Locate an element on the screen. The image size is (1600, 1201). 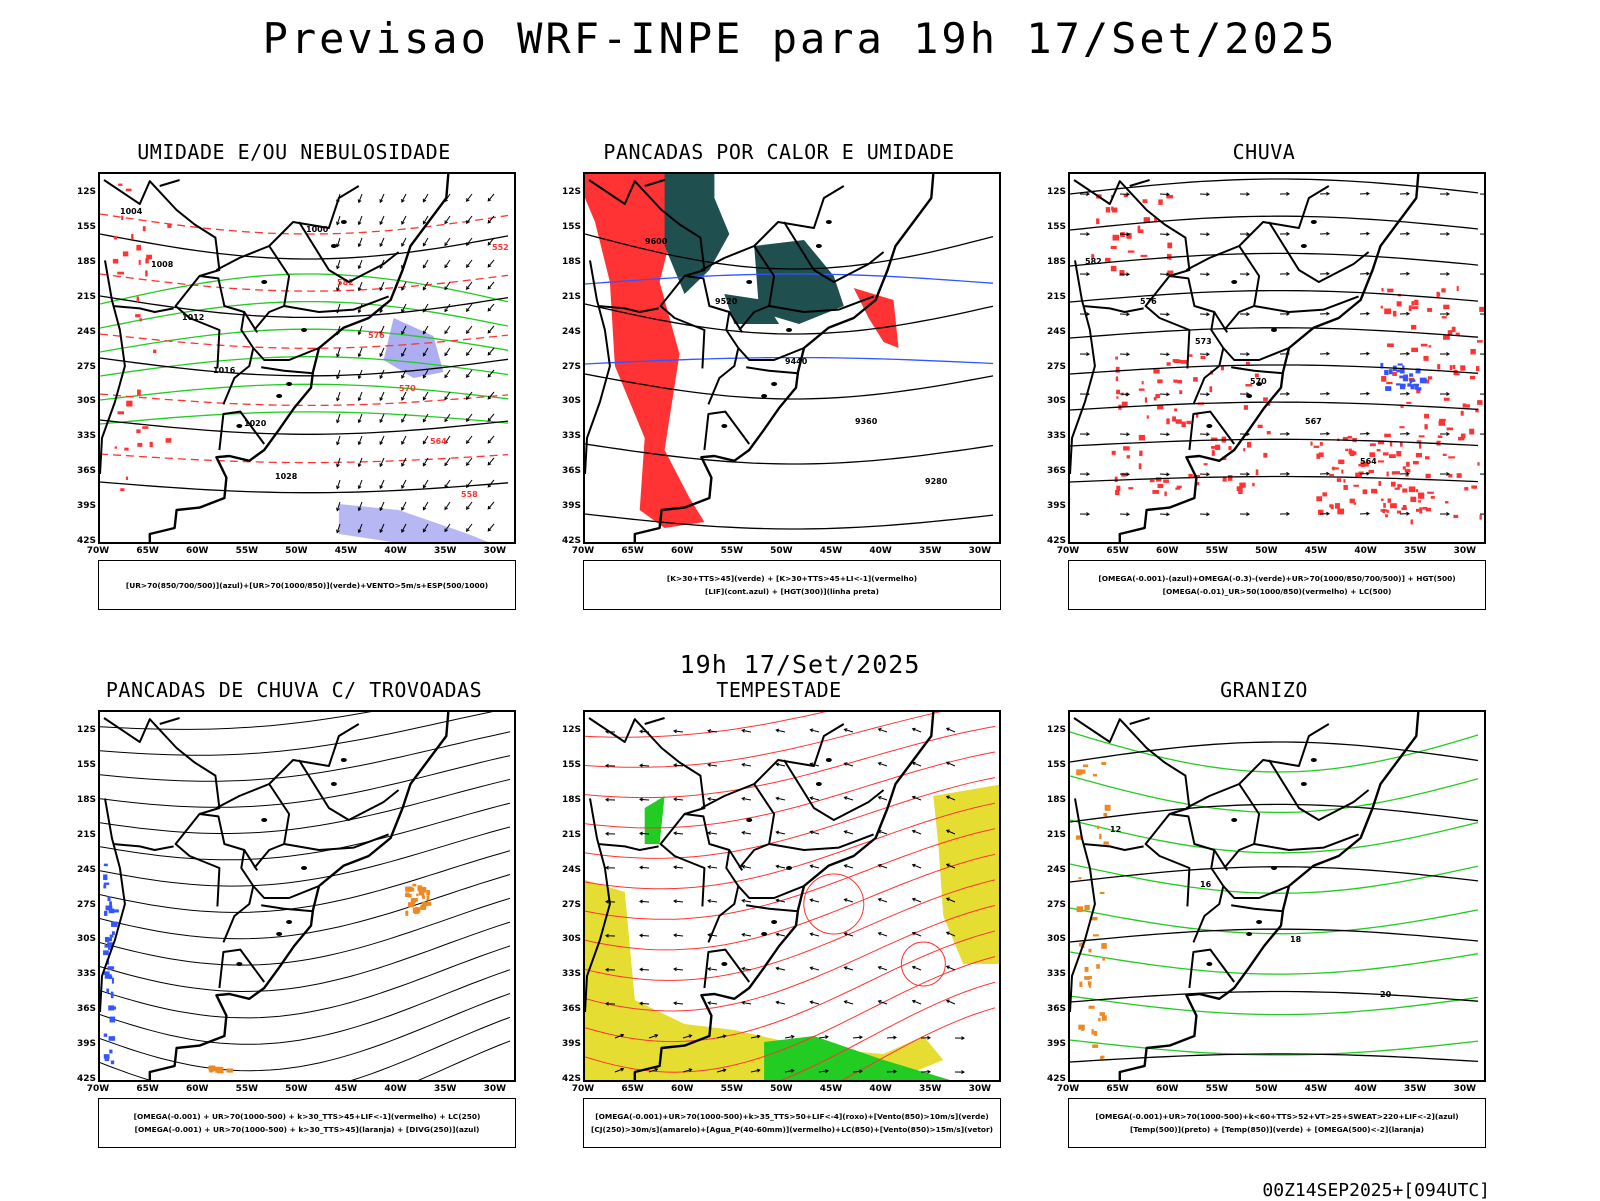
humidity-contours is located at coordinates (304, 349).